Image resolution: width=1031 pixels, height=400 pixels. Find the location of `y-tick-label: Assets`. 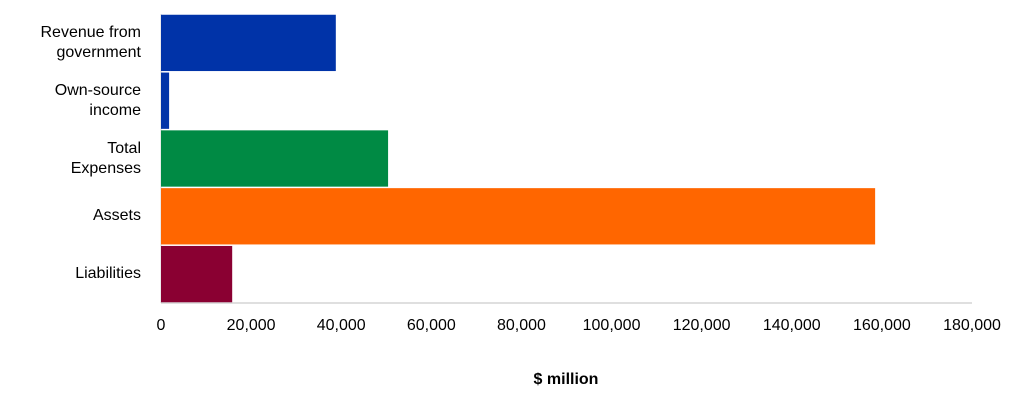

y-tick-label: Assets is located at coordinates (116, 216).